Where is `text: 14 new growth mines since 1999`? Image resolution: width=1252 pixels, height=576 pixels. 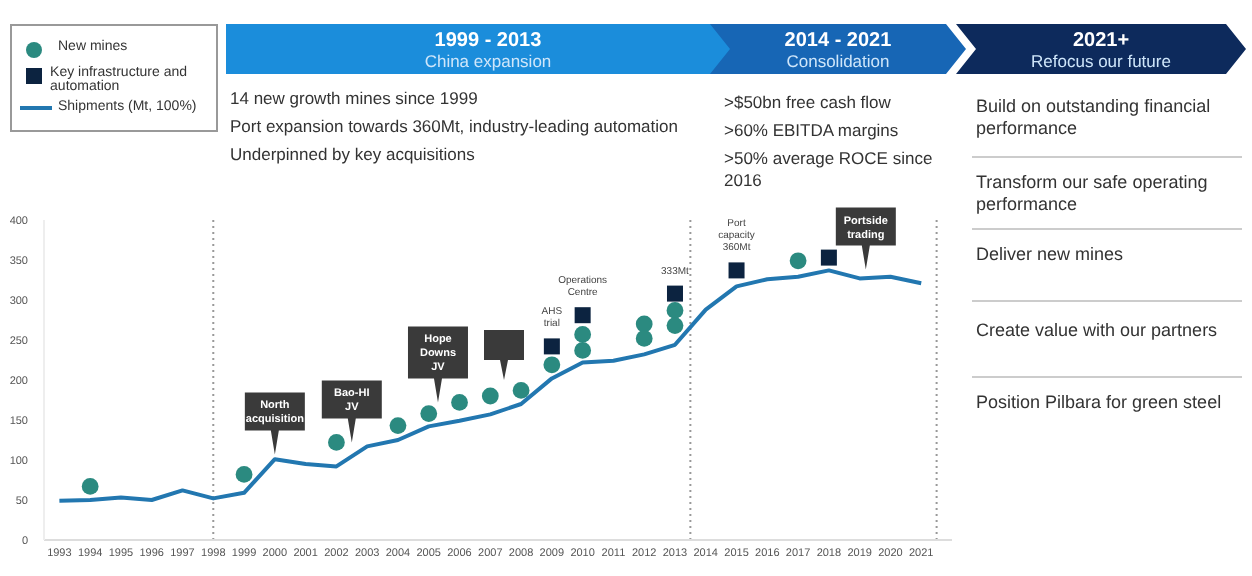
text: 14 new growth mines since 1999 is located at coordinates (355, 99).